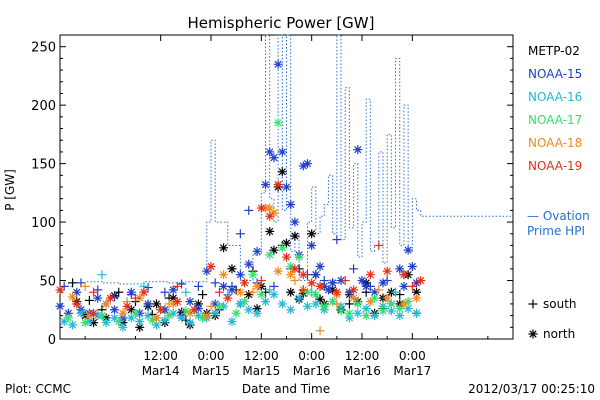 The image size is (600, 400). What do you see at coordinates (43, 106) in the screenshot?
I see `y-tick-label: 200` at bounding box center [43, 106].